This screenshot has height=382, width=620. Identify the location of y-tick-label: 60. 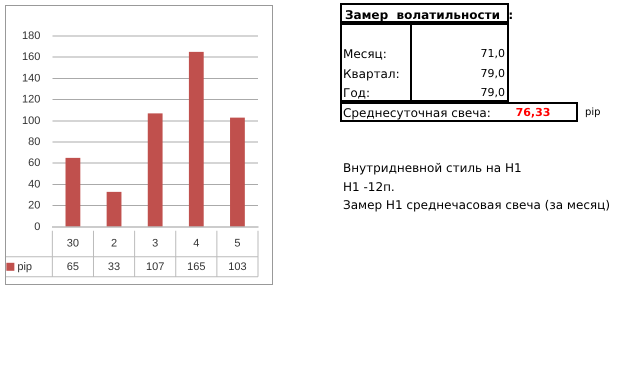
(34, 163).